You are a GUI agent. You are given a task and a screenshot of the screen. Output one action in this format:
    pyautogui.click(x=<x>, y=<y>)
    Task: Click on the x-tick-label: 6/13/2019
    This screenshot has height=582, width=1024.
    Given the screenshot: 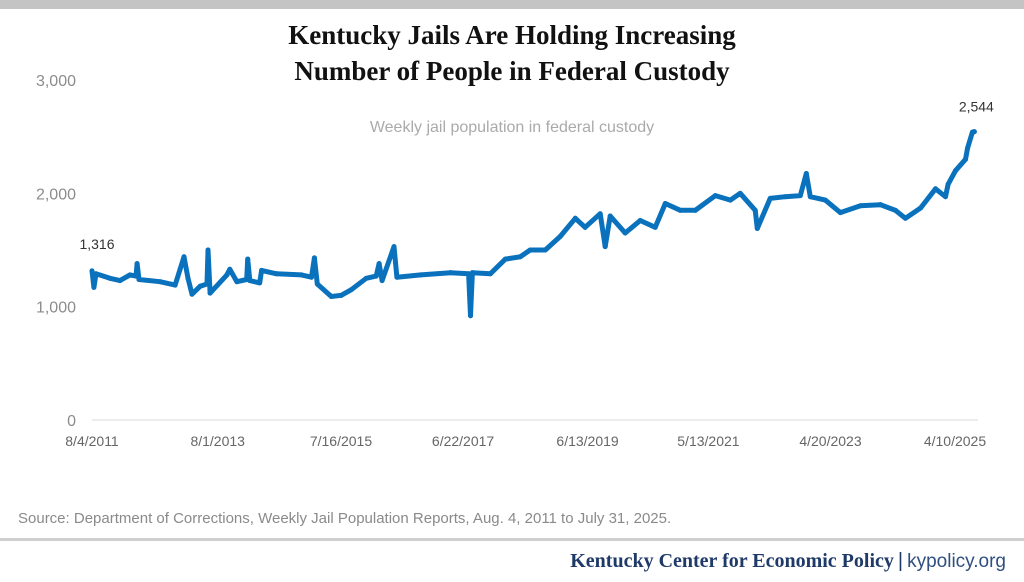 What is the action you would take?
    pyautogui.click(x=587, y=441)
    